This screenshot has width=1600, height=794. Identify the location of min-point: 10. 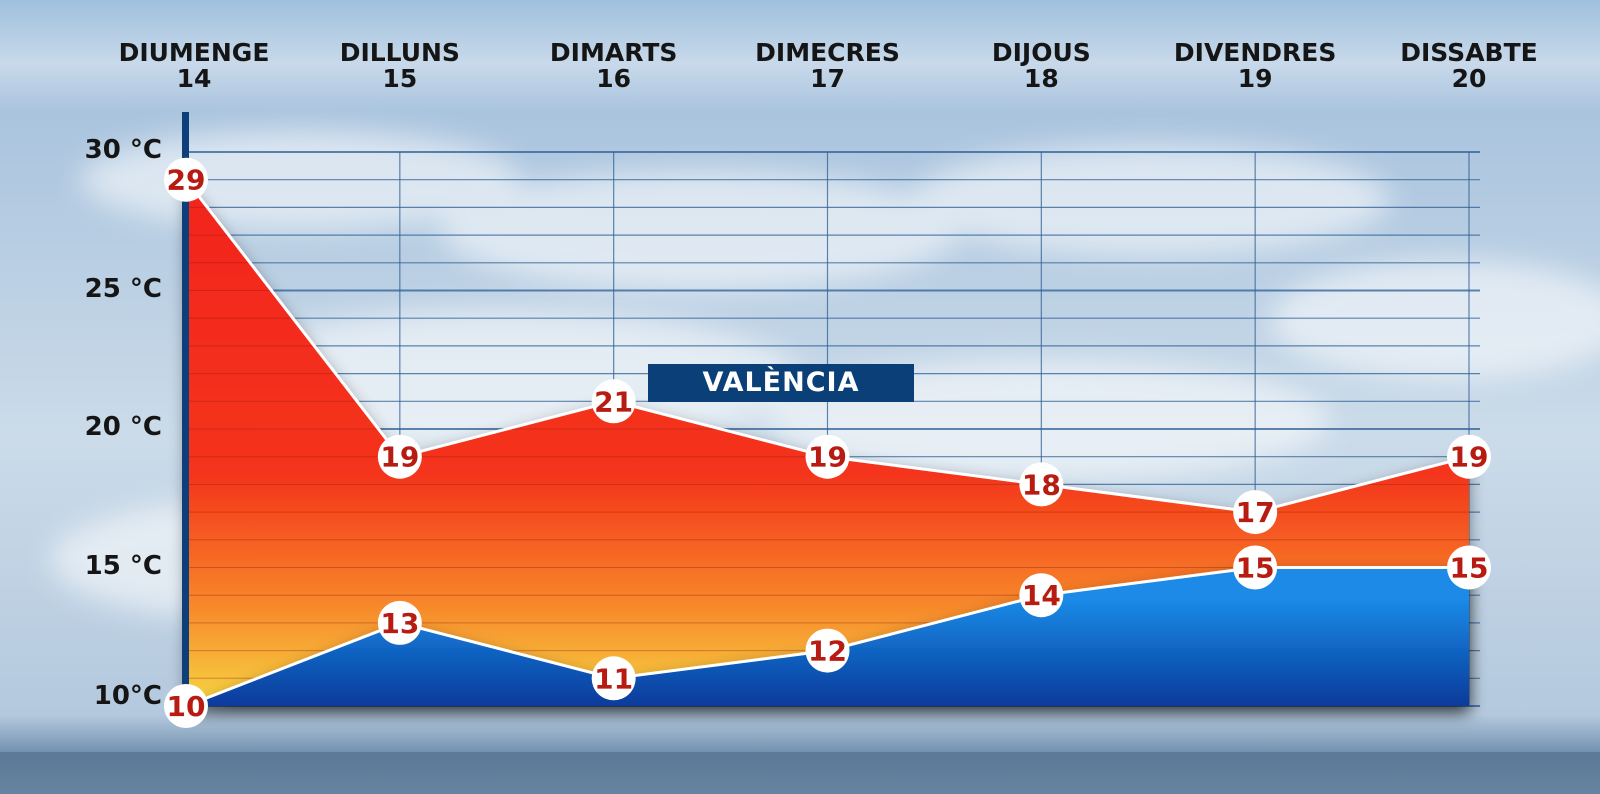
(186, 706).